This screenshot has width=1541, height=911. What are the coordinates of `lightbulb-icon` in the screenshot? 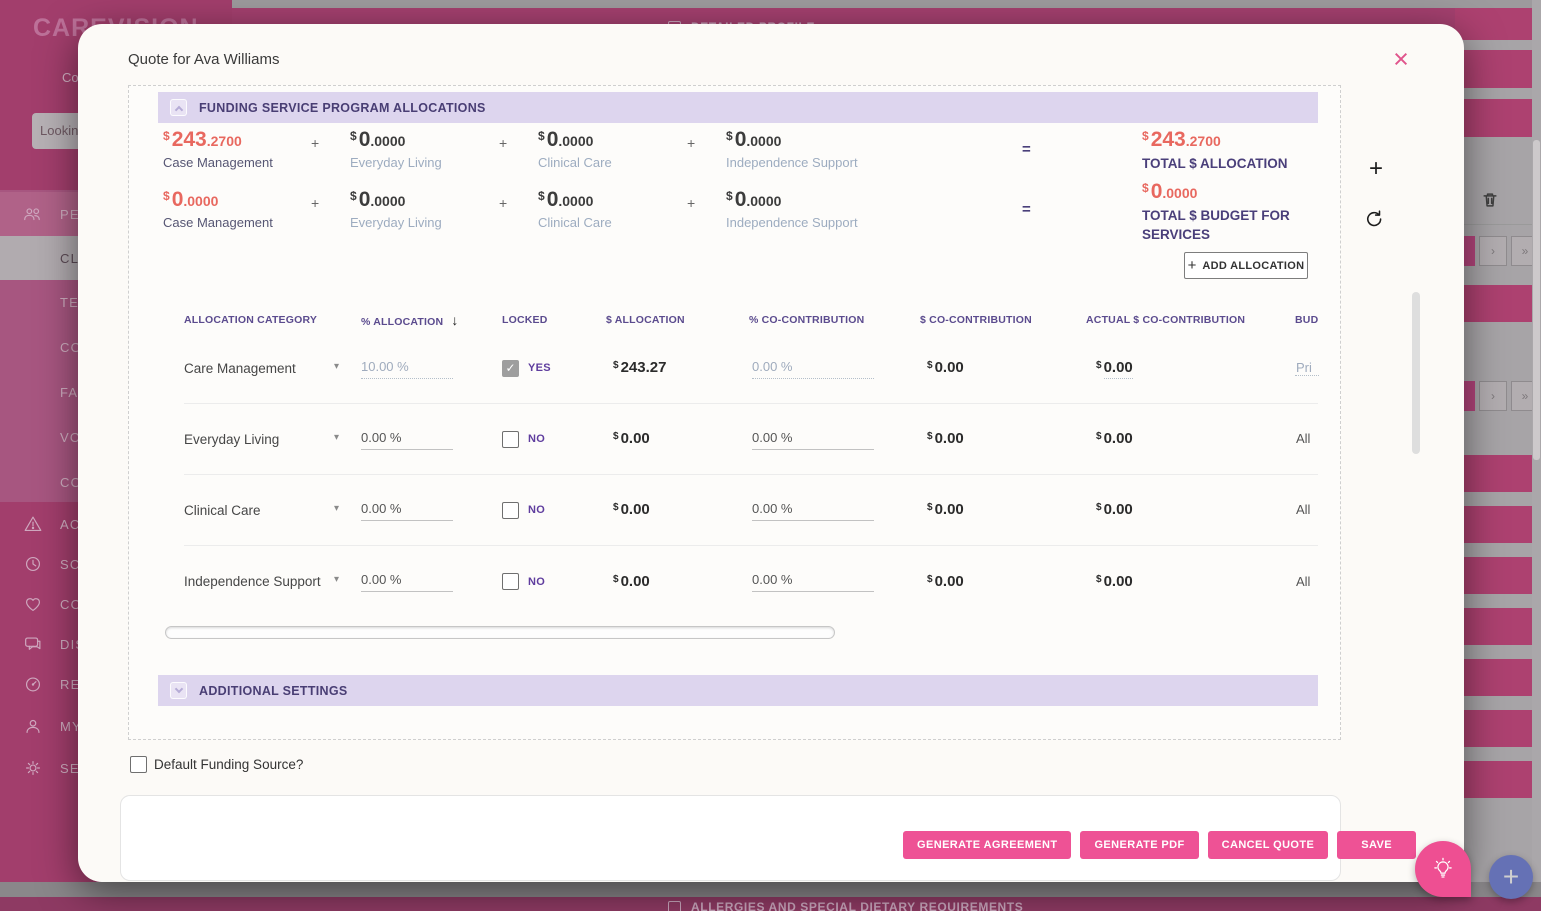 It's located at (1443, 867).